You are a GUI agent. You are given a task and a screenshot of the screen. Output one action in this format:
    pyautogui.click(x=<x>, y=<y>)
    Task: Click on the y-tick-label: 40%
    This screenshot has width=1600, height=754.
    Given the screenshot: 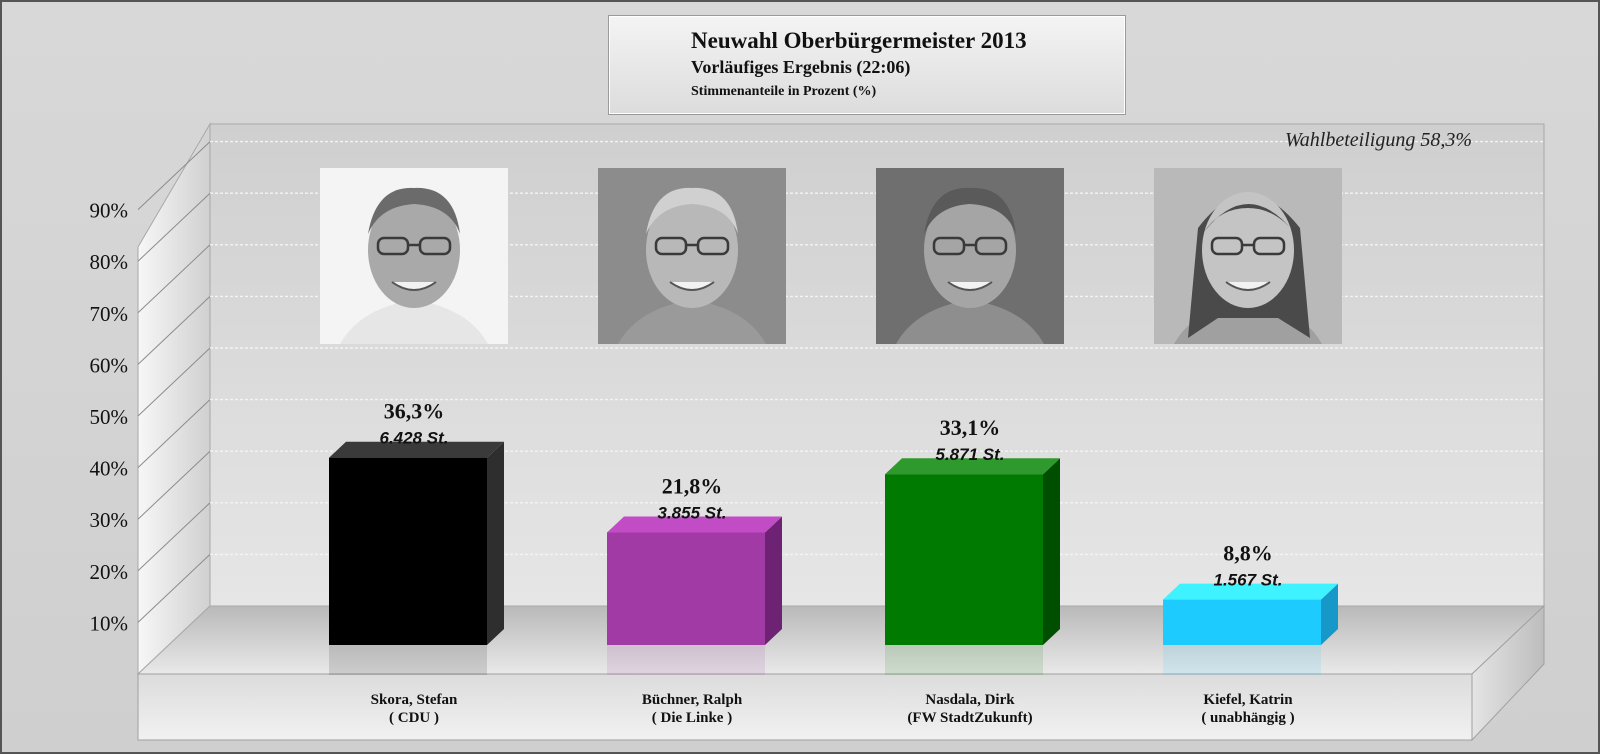 What is the action you would take?
    pyautogui.click(x=109, y=469)
    